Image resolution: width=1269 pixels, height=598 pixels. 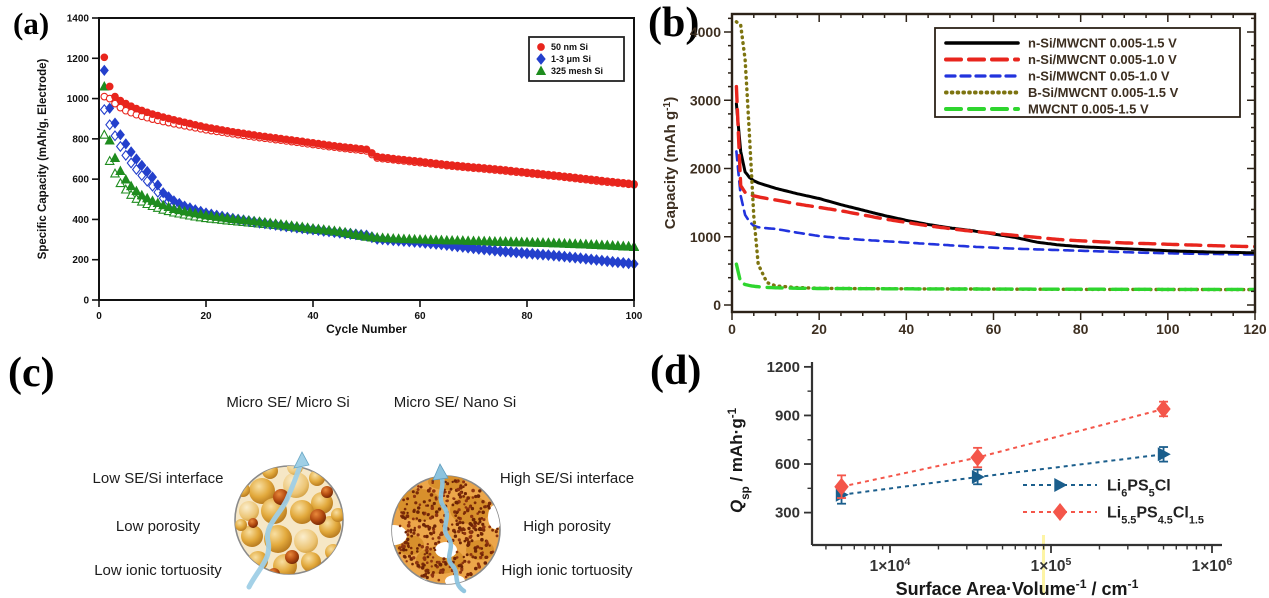 I want to click on panel-d-label: (d), so click(x=676, y=371).